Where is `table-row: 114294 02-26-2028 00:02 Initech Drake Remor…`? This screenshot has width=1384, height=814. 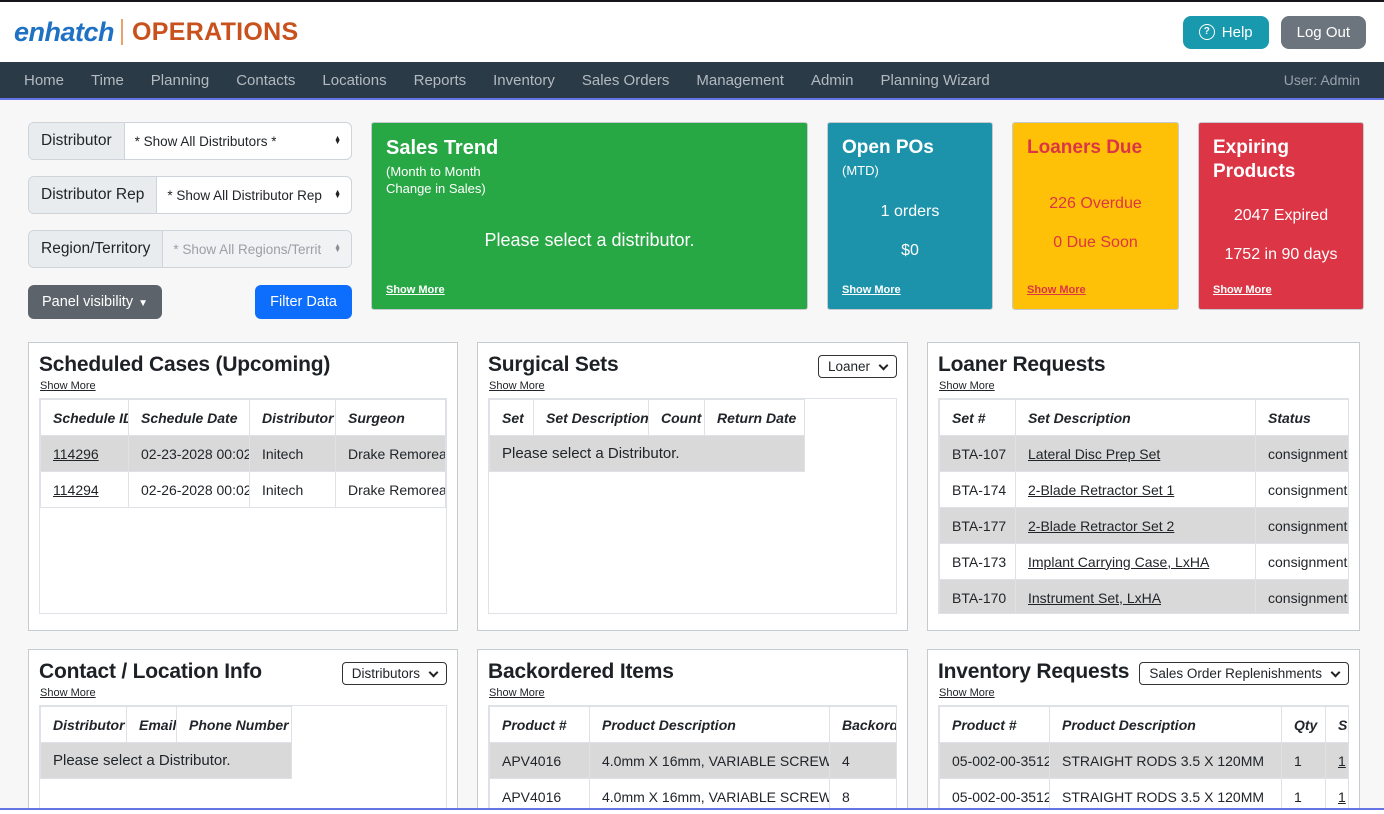 table-row: 114294 02-26-2028 00:02 Initech Drake Remor… is located at coordinates (243, 490).